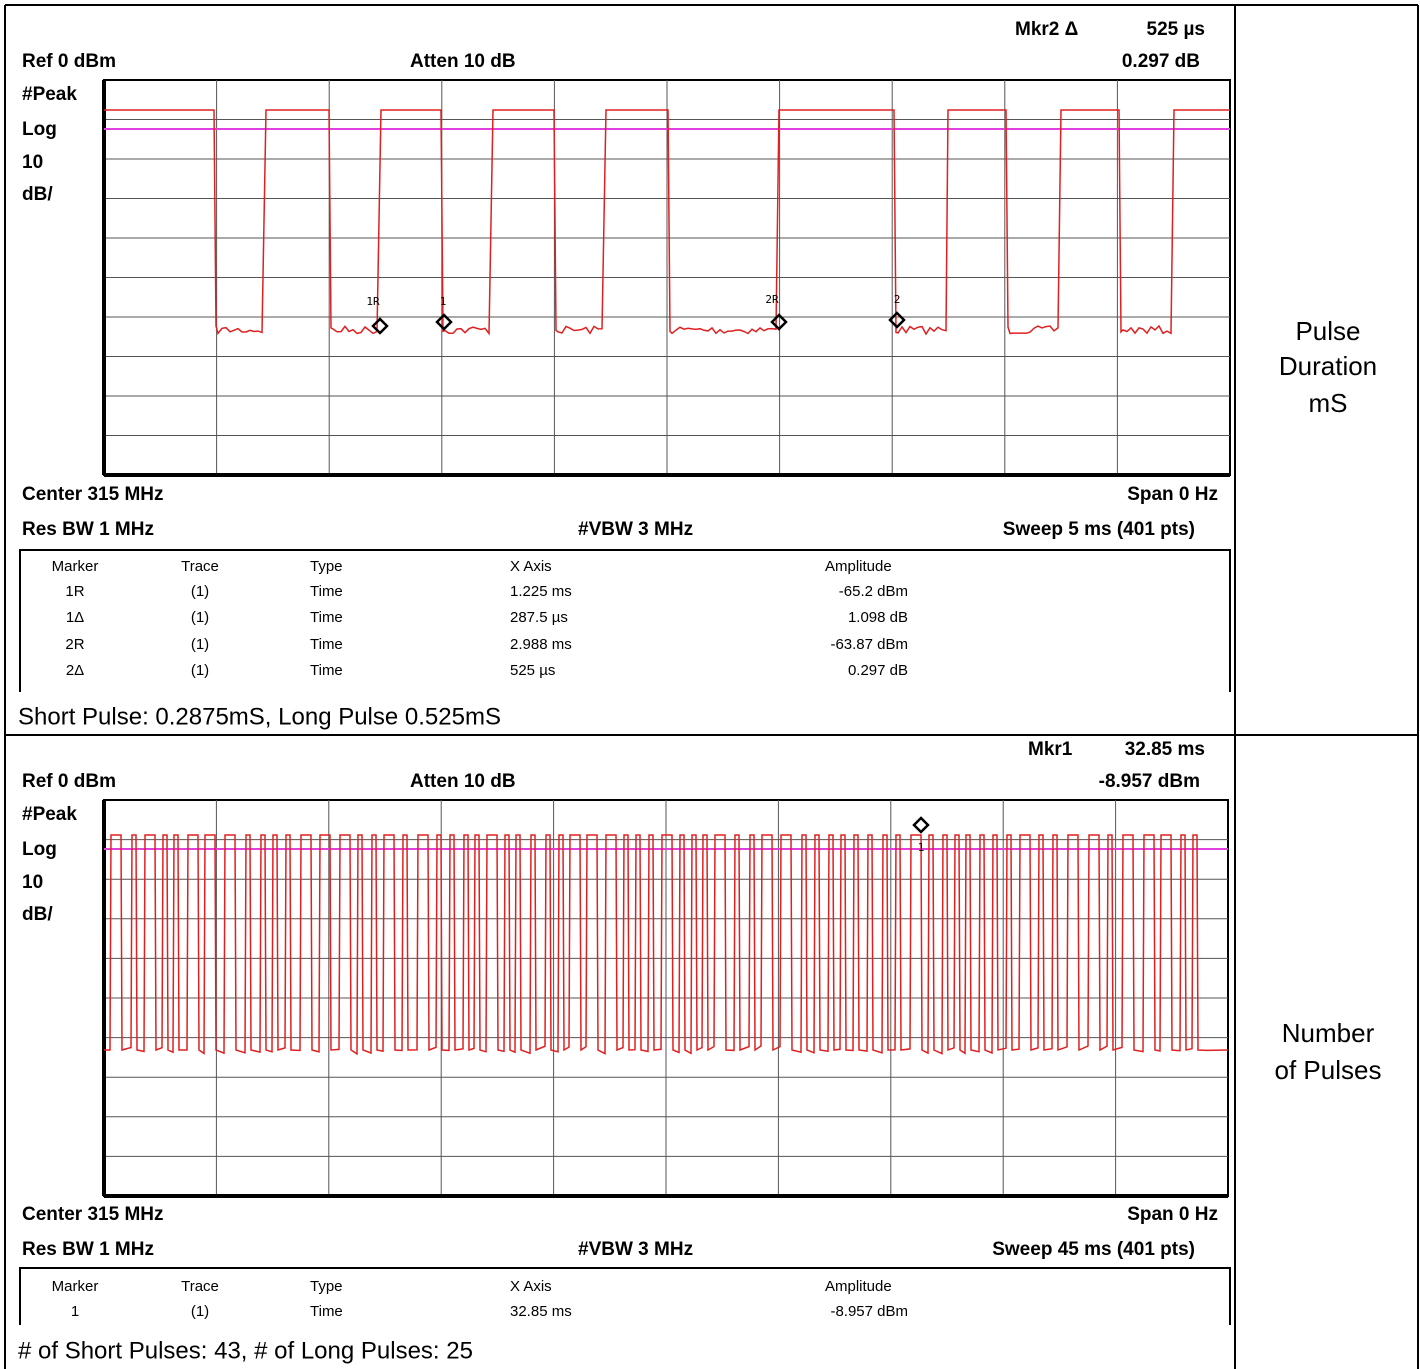 This screenshot has width=1420, height=1369. What do you see at coordinates (75, 1311) in the screenshot?
I see `marker-table-rows: 1` at bounding box center [75, 1311].